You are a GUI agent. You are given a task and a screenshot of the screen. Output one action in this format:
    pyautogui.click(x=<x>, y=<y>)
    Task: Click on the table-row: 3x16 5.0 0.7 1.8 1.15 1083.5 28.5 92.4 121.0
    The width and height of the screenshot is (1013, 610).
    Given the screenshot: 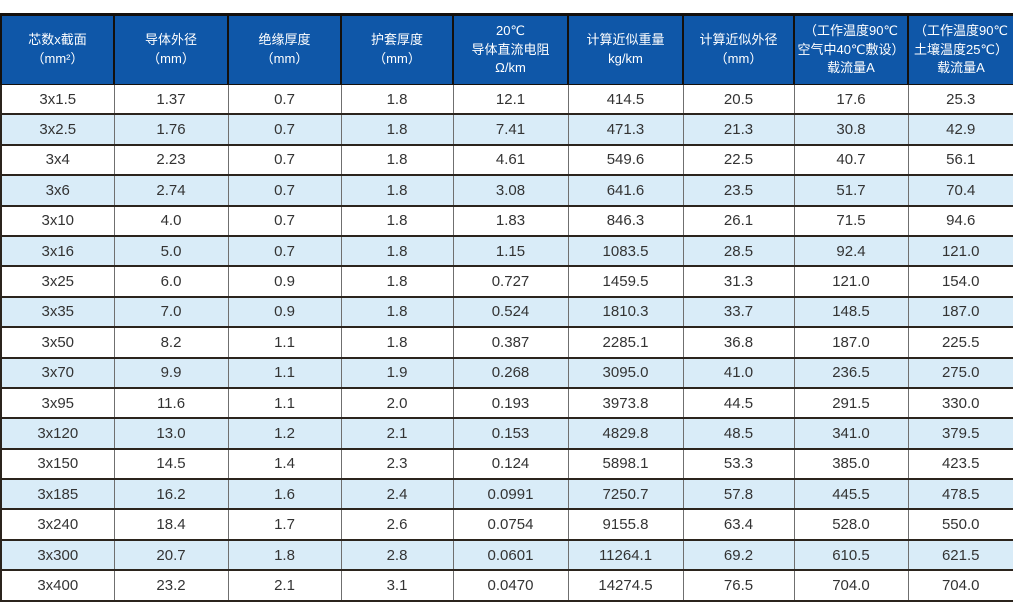 What is the action you would take?
    pyautogui.click(x=507, y=251)
    